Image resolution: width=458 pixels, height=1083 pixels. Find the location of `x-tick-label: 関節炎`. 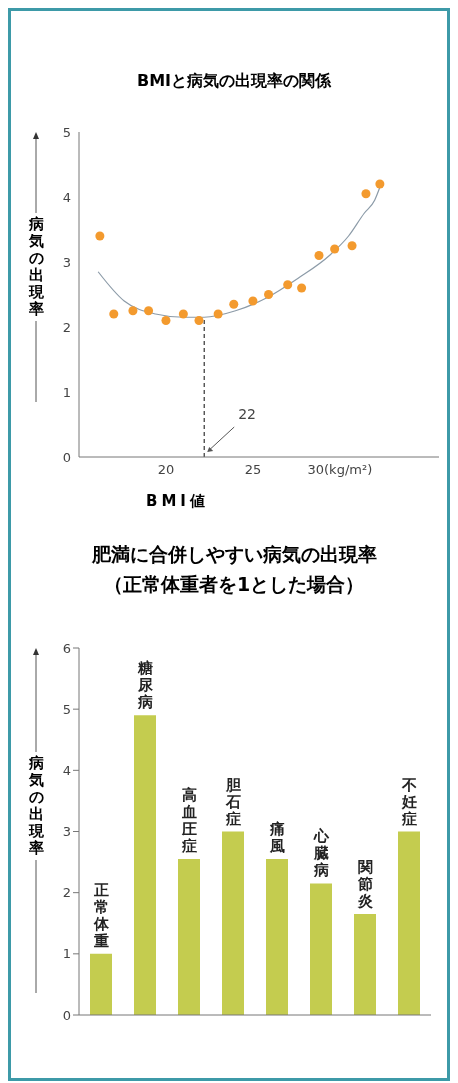

x-tick-label: 関節炎 is located at coordinates (364, 884).